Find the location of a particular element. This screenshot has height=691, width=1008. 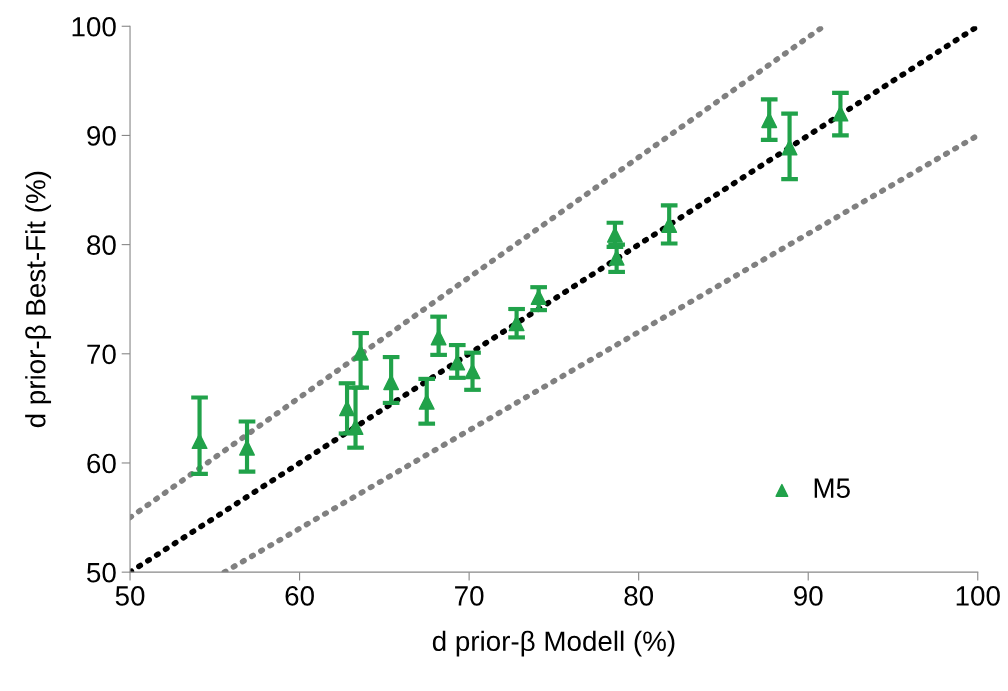

x-tick-label: 50 is located at coordinates (130, 596).